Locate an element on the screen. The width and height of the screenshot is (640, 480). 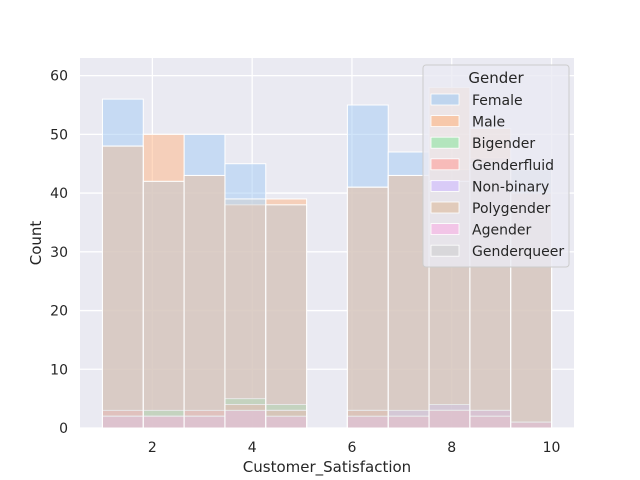
x-tick-label: 4 is located at coordinates (252, 448).